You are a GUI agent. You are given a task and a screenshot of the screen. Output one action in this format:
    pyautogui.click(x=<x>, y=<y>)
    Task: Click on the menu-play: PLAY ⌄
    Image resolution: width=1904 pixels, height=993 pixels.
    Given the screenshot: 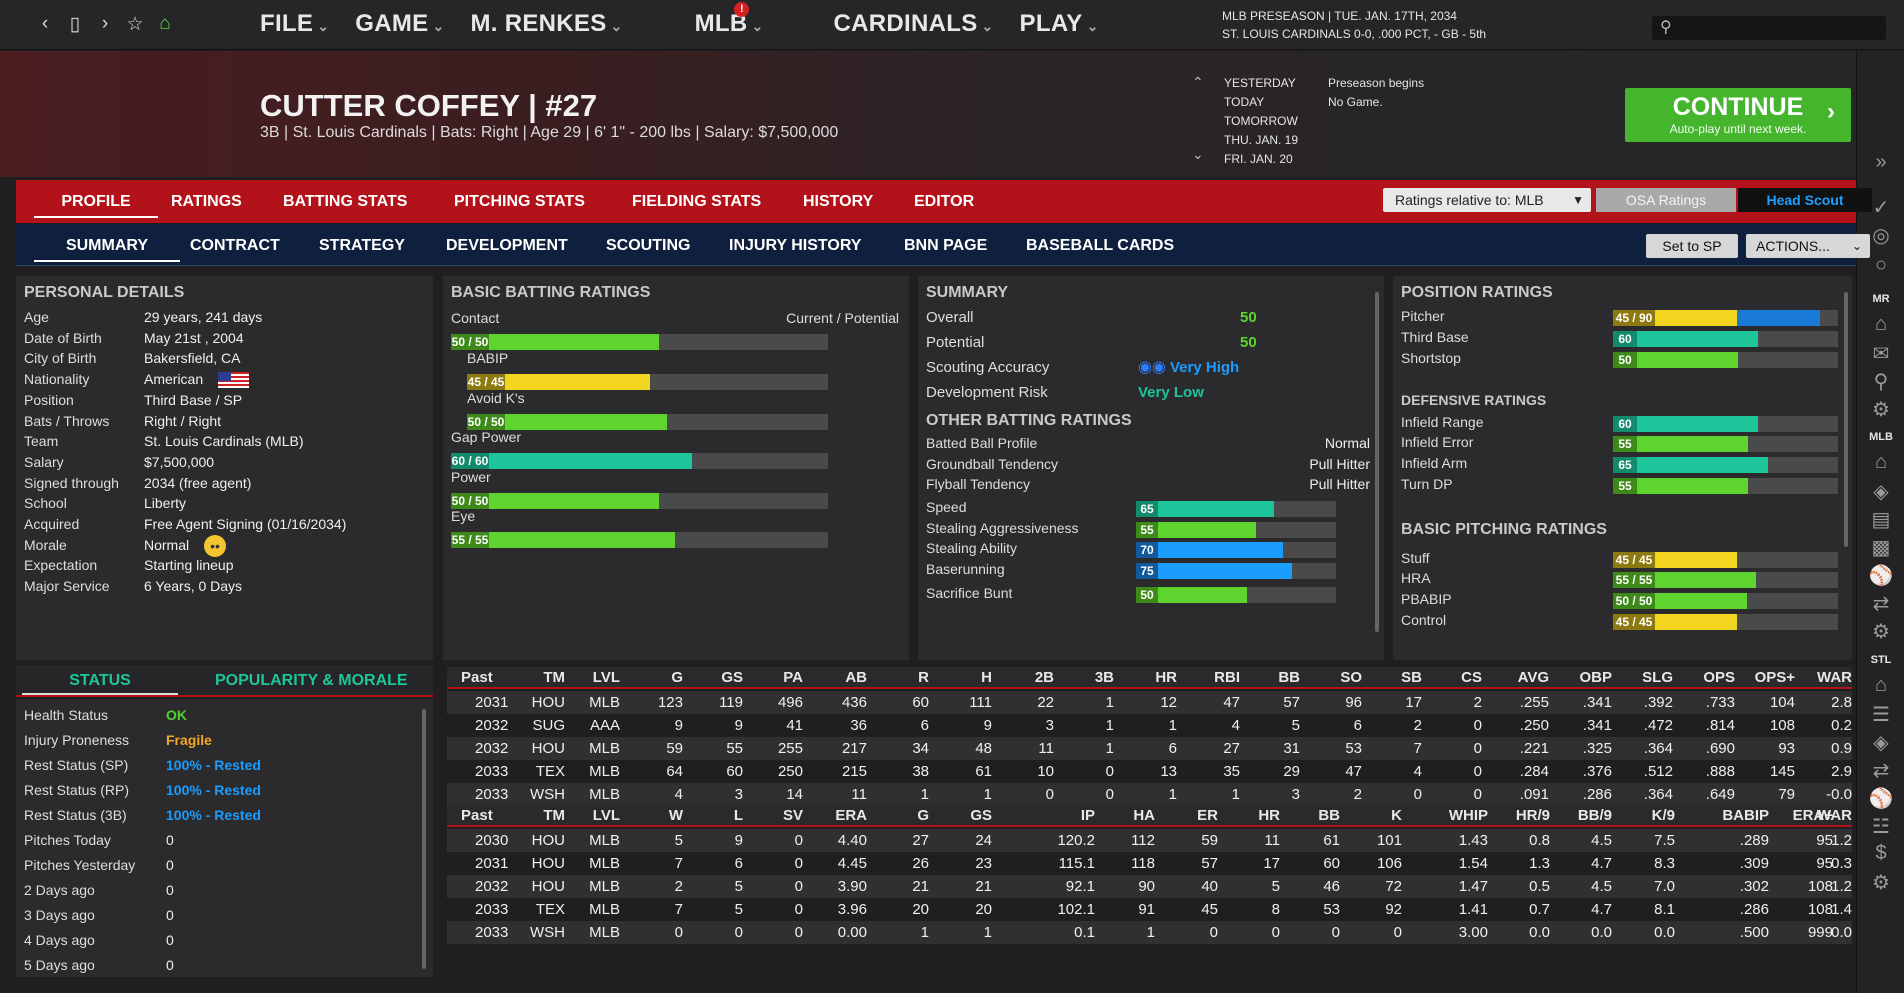 What is the action you would take?
    pyautogui.click(x=1059, y=24)
    